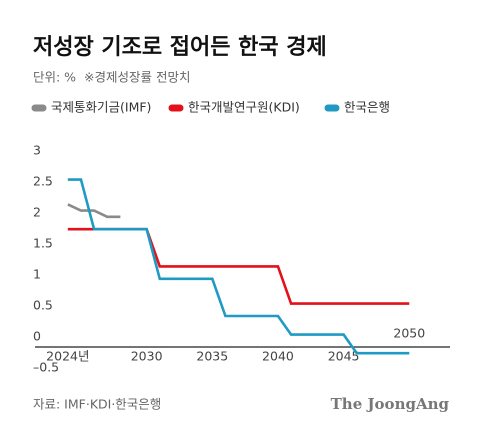  Describe the element at coordinates (43, 181) in the screenshot. I see `y-tick-label: 2.5` at that location.